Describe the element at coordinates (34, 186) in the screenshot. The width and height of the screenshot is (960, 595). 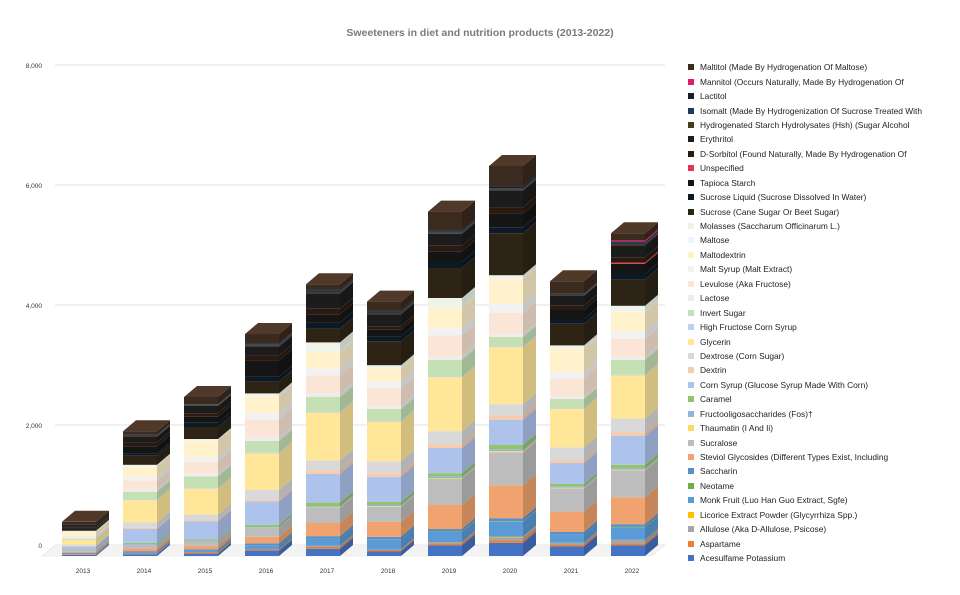
I see `y-tick-label: 6,000` at that location.